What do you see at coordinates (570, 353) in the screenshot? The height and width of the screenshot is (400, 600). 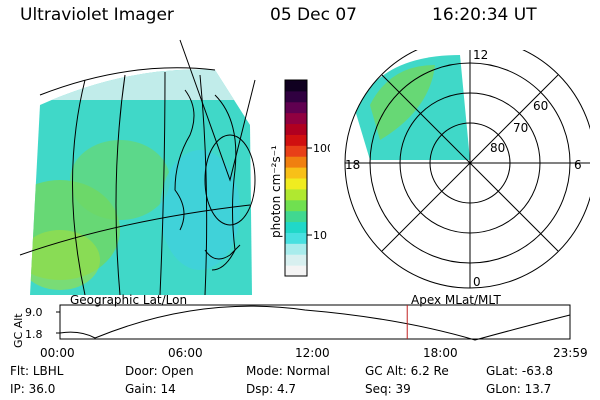 I see `time-tick-2359: 23:59` at bounding box center [570, 353].